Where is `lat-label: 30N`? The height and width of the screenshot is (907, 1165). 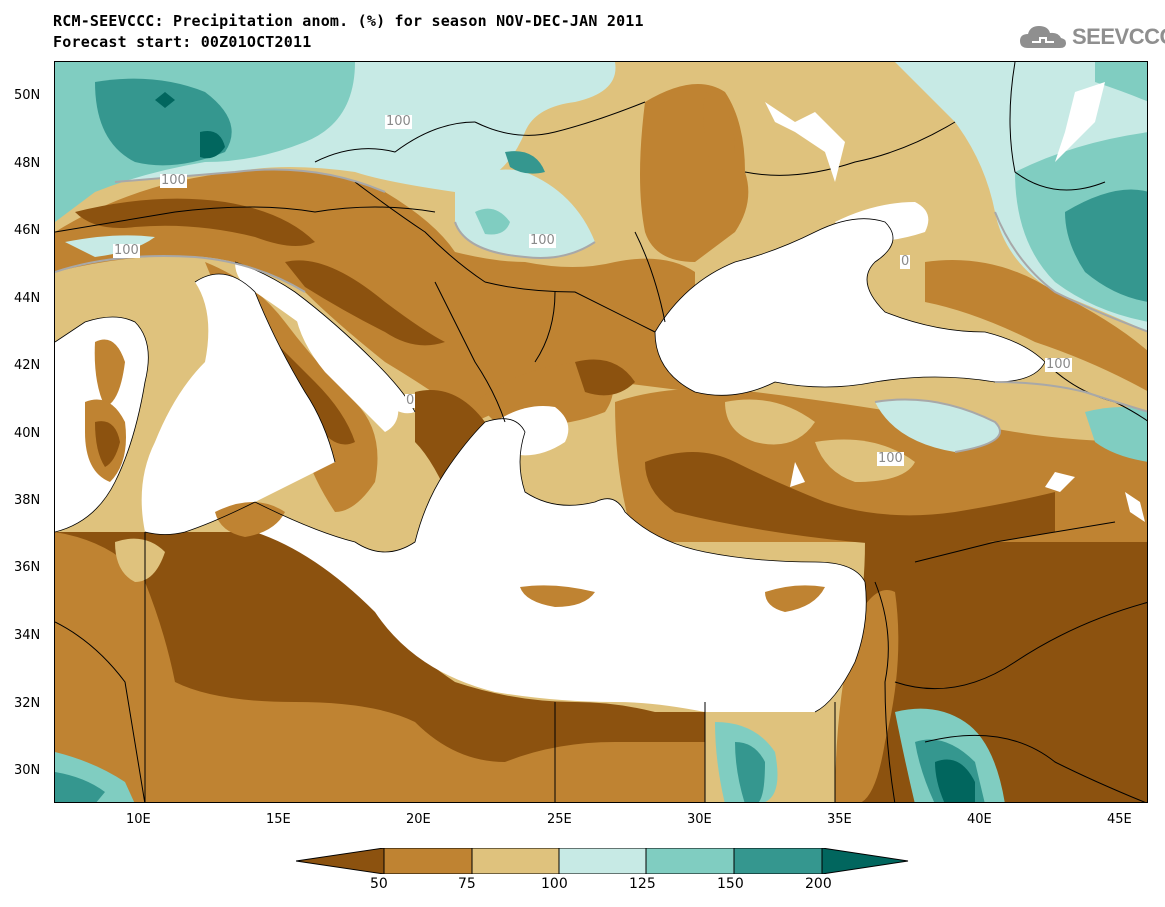
lat-label: 30N is located at coordinates (27, 770).